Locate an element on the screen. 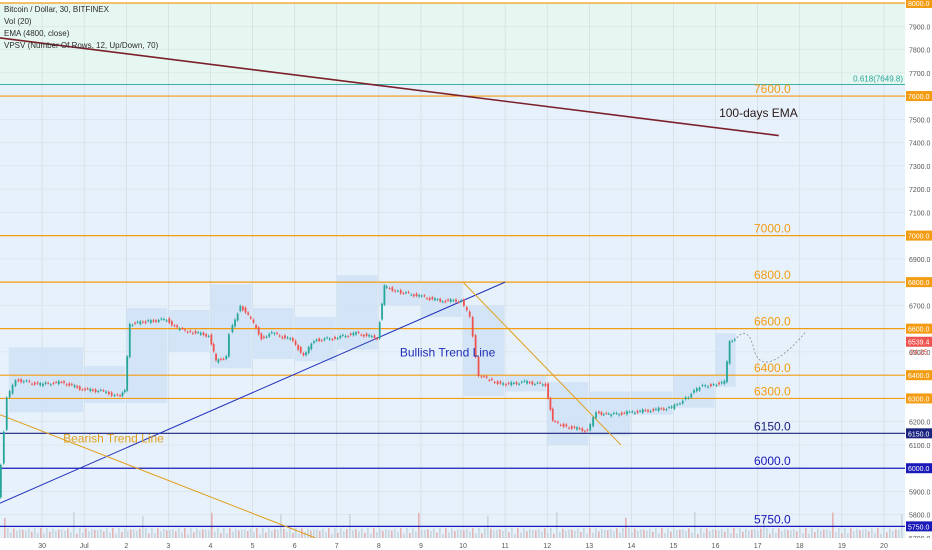 Image resolution: width=932 pixels, height=550 pixels. x-tick-label: 5 is located at coordinates (253, 546).